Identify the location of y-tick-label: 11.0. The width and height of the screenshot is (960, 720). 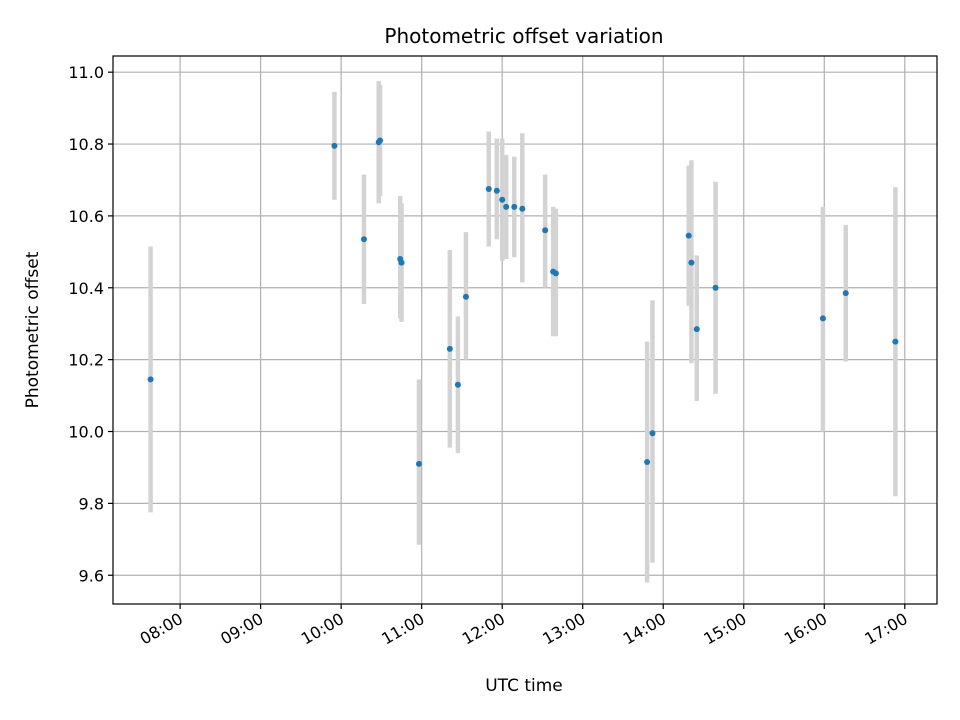
(86, 72).